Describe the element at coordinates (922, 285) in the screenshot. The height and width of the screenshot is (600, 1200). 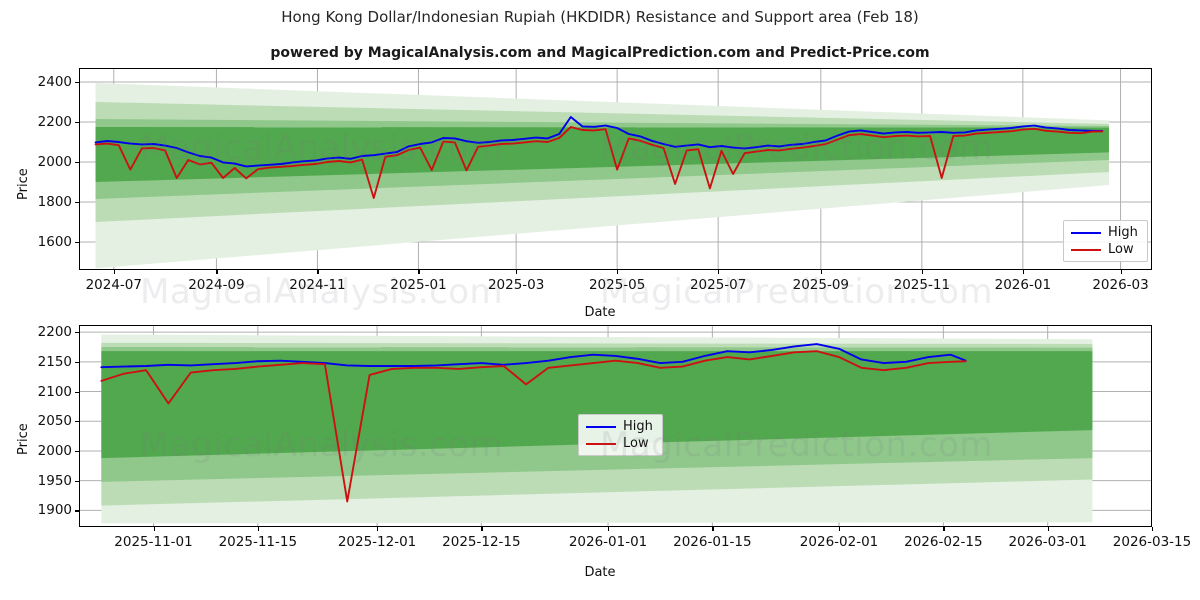
I see `x-tick-label: 2025-11` at that location.